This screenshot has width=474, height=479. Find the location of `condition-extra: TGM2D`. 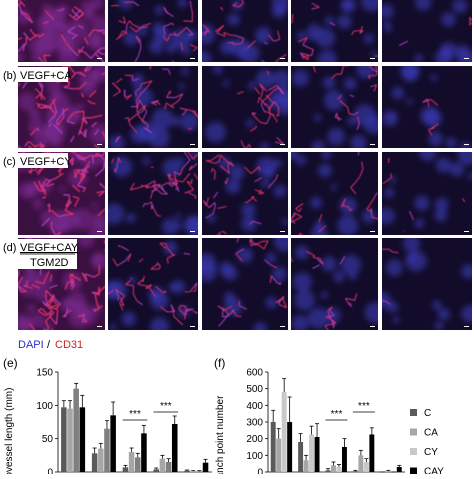

condition-extra: TGM2D is located at coordinates (49, 263).